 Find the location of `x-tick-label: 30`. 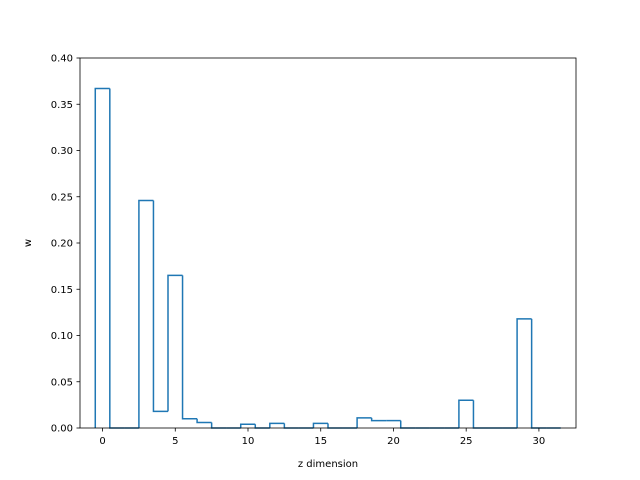

x-tick-label: 30 is located at coordinates (539, 441).